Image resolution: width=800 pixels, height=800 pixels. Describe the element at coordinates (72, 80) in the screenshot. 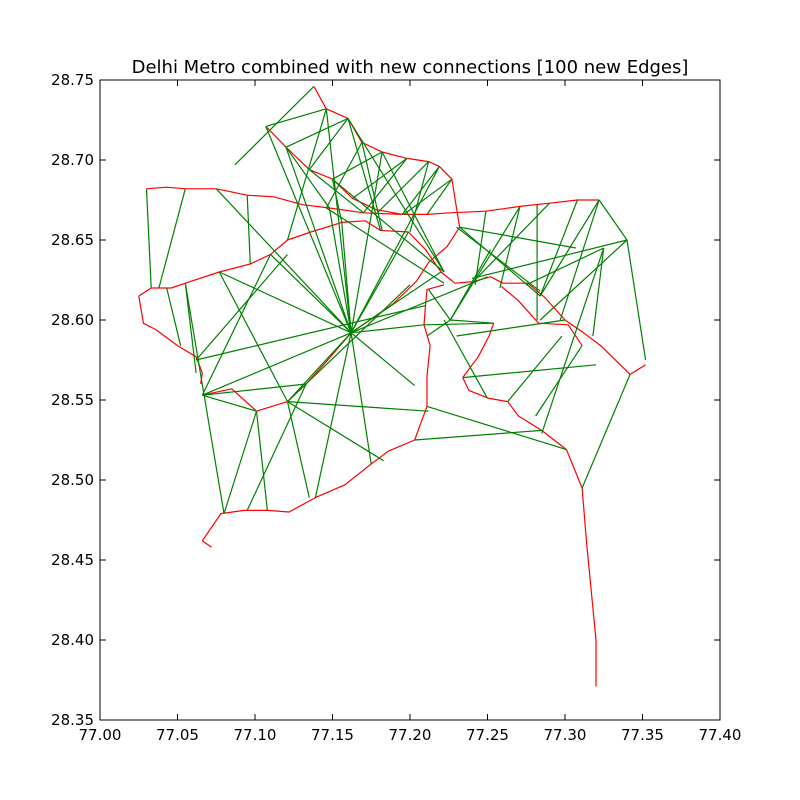

I see `y-tick-label: 28.75` at that location.